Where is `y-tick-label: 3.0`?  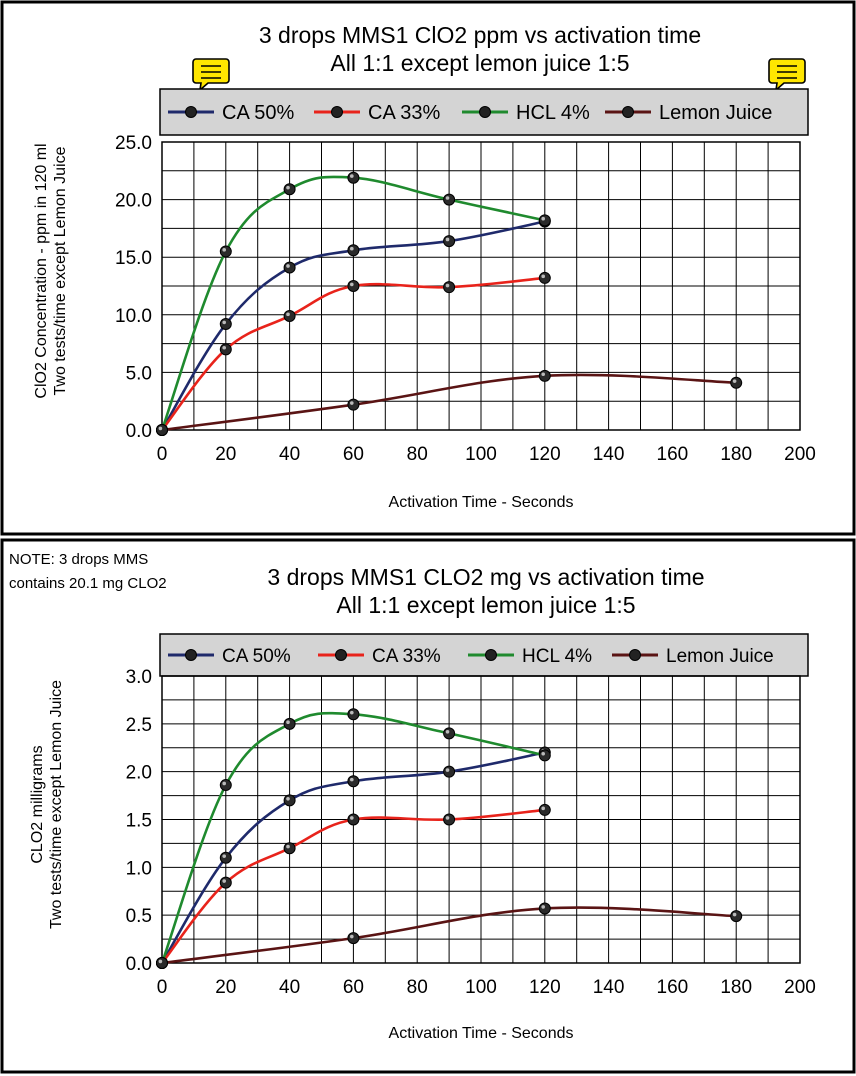
y-tick-label: 3.0 is located at coordinates (139, 677).